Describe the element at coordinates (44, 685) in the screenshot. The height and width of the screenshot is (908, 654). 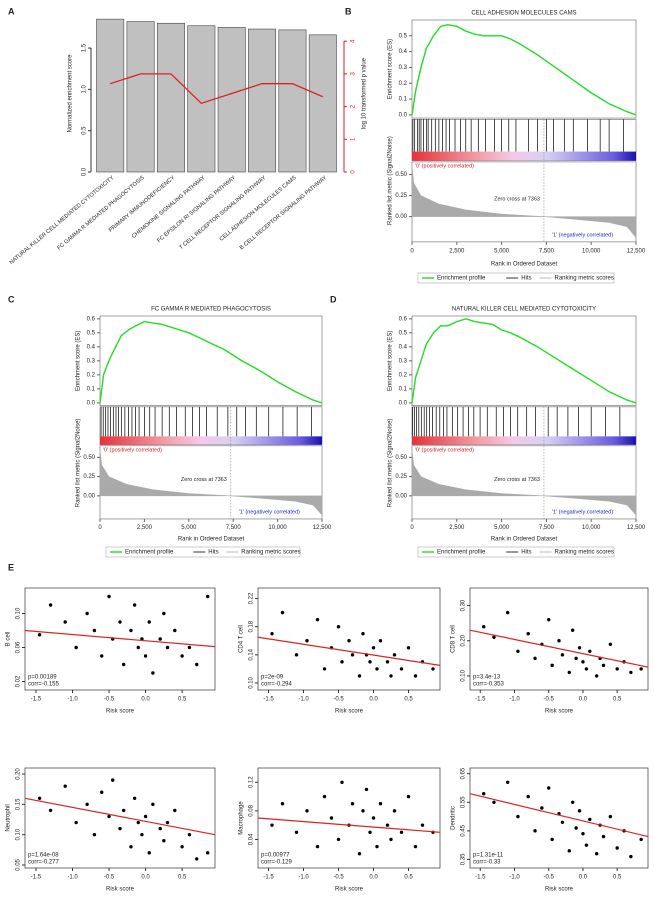
I see `stat-annotation: corr=-0.155` at that location.